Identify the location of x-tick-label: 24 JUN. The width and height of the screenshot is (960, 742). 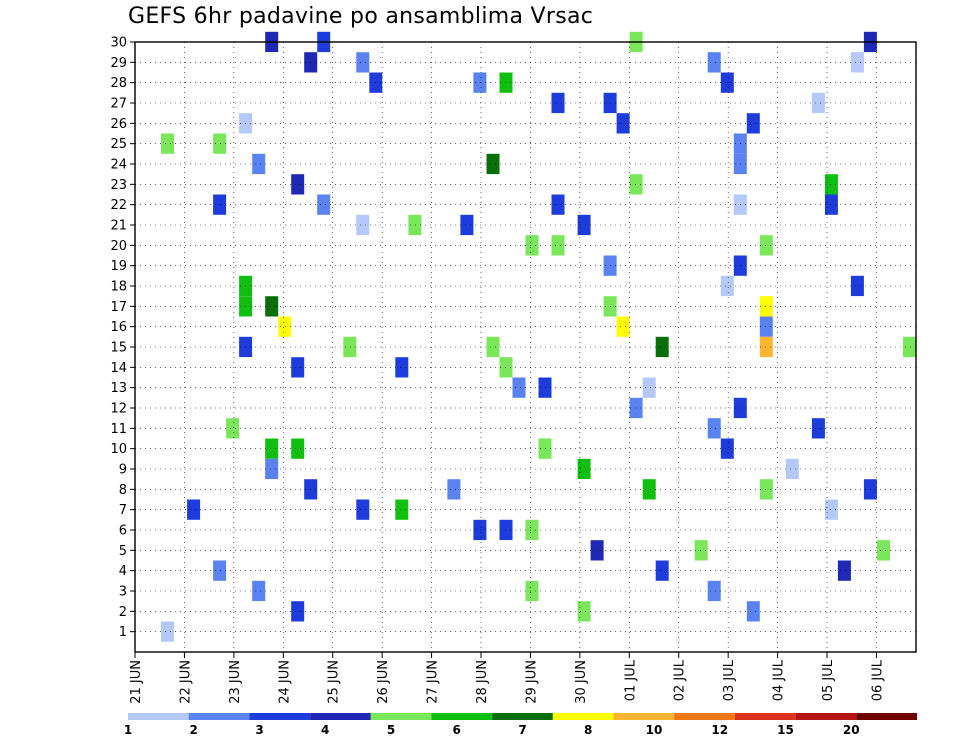
(284, 682).